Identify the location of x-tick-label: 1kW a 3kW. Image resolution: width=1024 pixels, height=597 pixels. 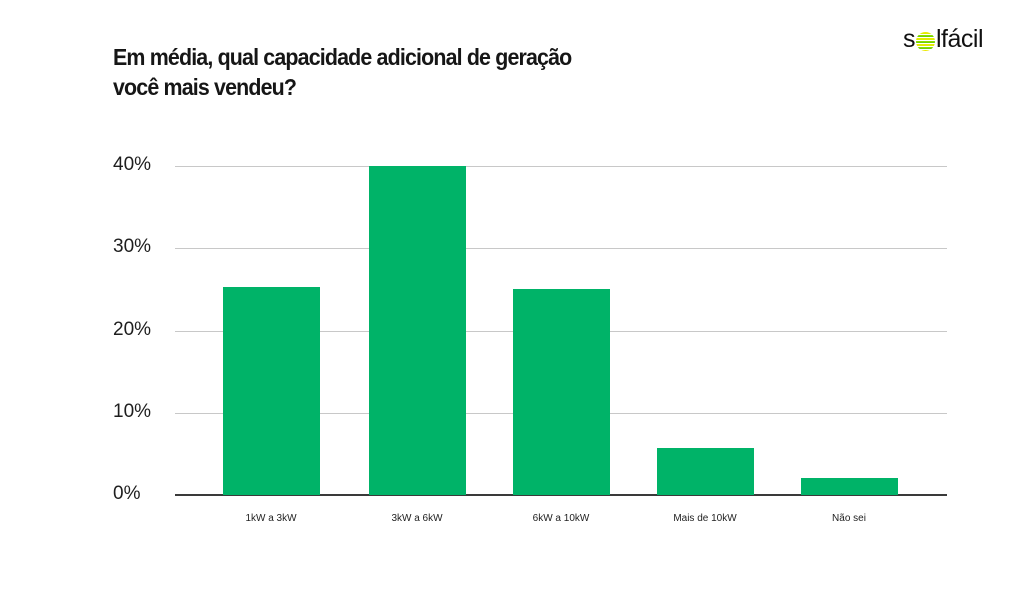
(271, 518).